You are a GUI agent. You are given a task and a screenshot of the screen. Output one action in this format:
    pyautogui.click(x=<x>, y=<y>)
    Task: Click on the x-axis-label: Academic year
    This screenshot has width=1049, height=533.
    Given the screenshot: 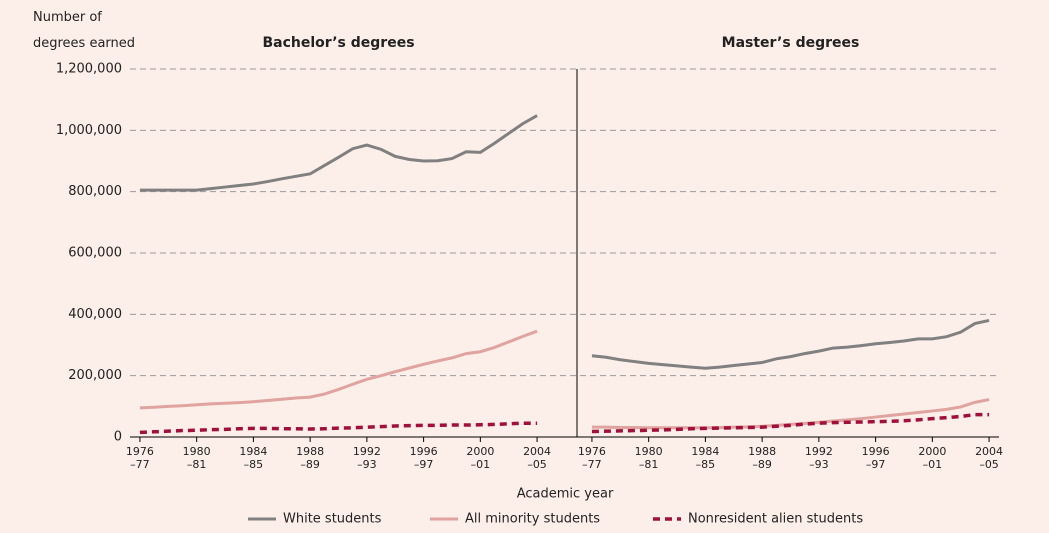 What is the action you would take?
    pyautogui.click(x=565, y=494)
    